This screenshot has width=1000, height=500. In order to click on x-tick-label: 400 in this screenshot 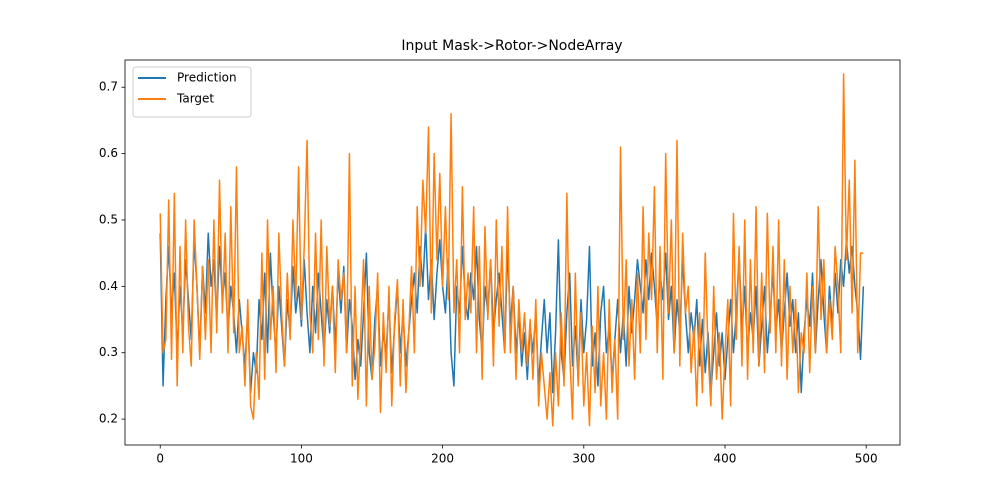, I will do `click(725, 459)`.